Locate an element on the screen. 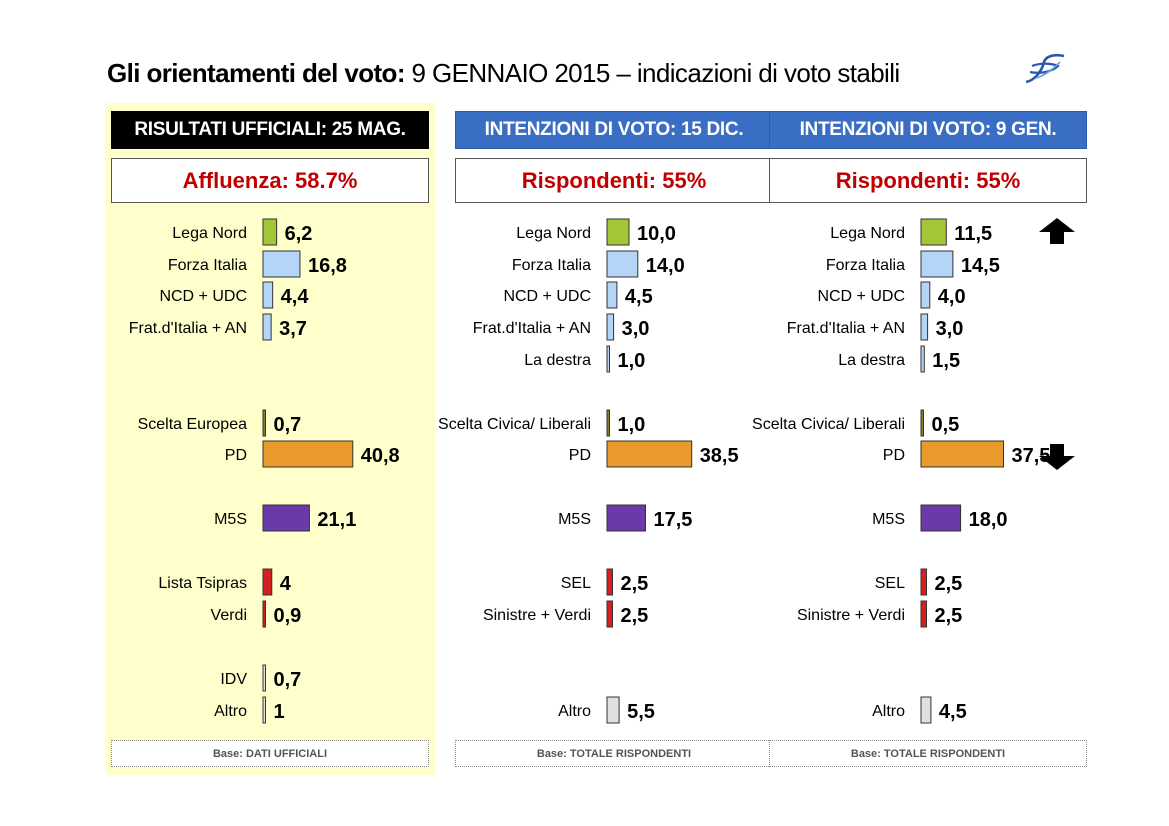 The width and height of the screenshot is (1169, 826). value-label-scelta-europea: 0,7 is located at coordinates (288, 425).